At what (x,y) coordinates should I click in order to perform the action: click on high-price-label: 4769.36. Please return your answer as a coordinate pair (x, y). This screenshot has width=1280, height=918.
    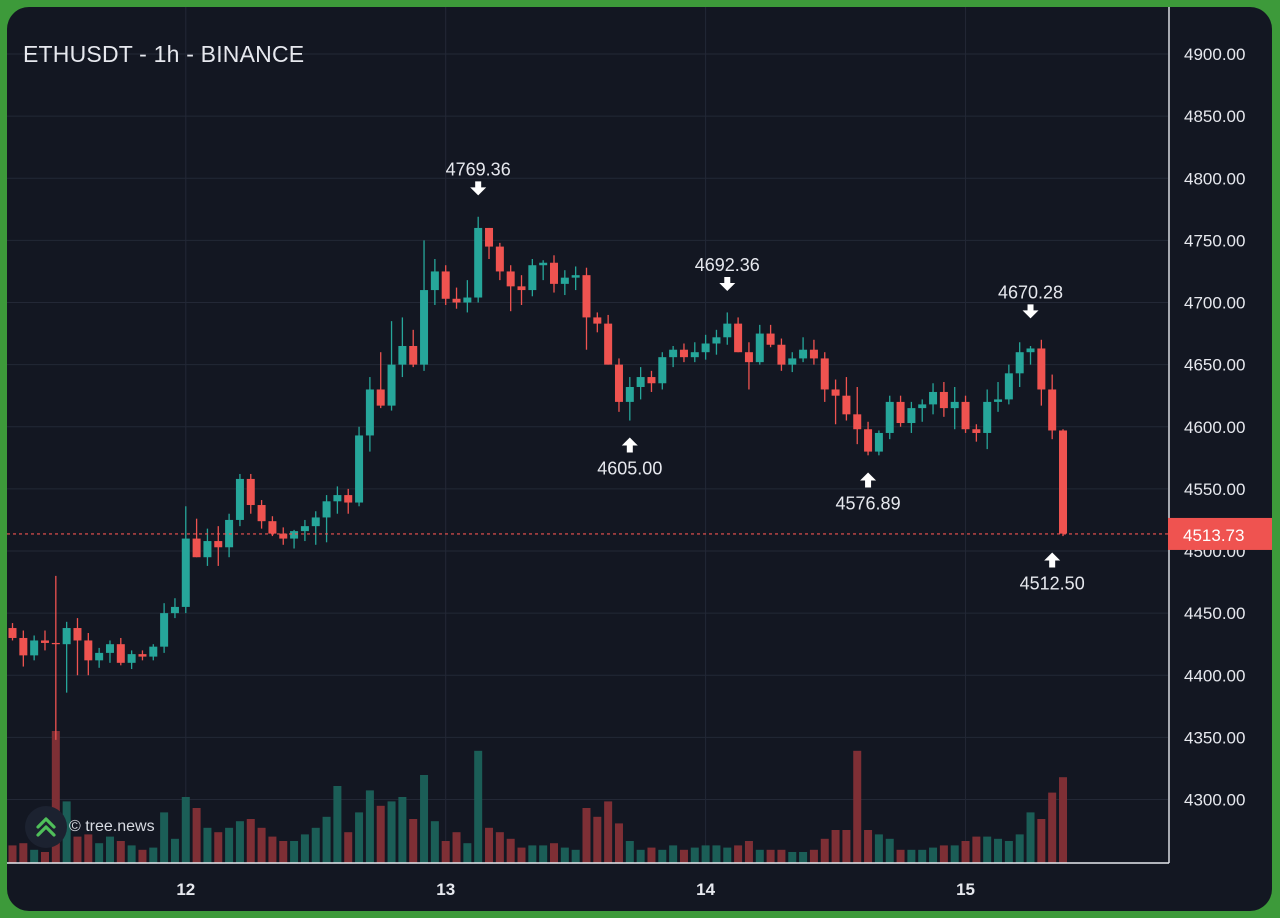
    Looking at the image, I should click on (478, 169).